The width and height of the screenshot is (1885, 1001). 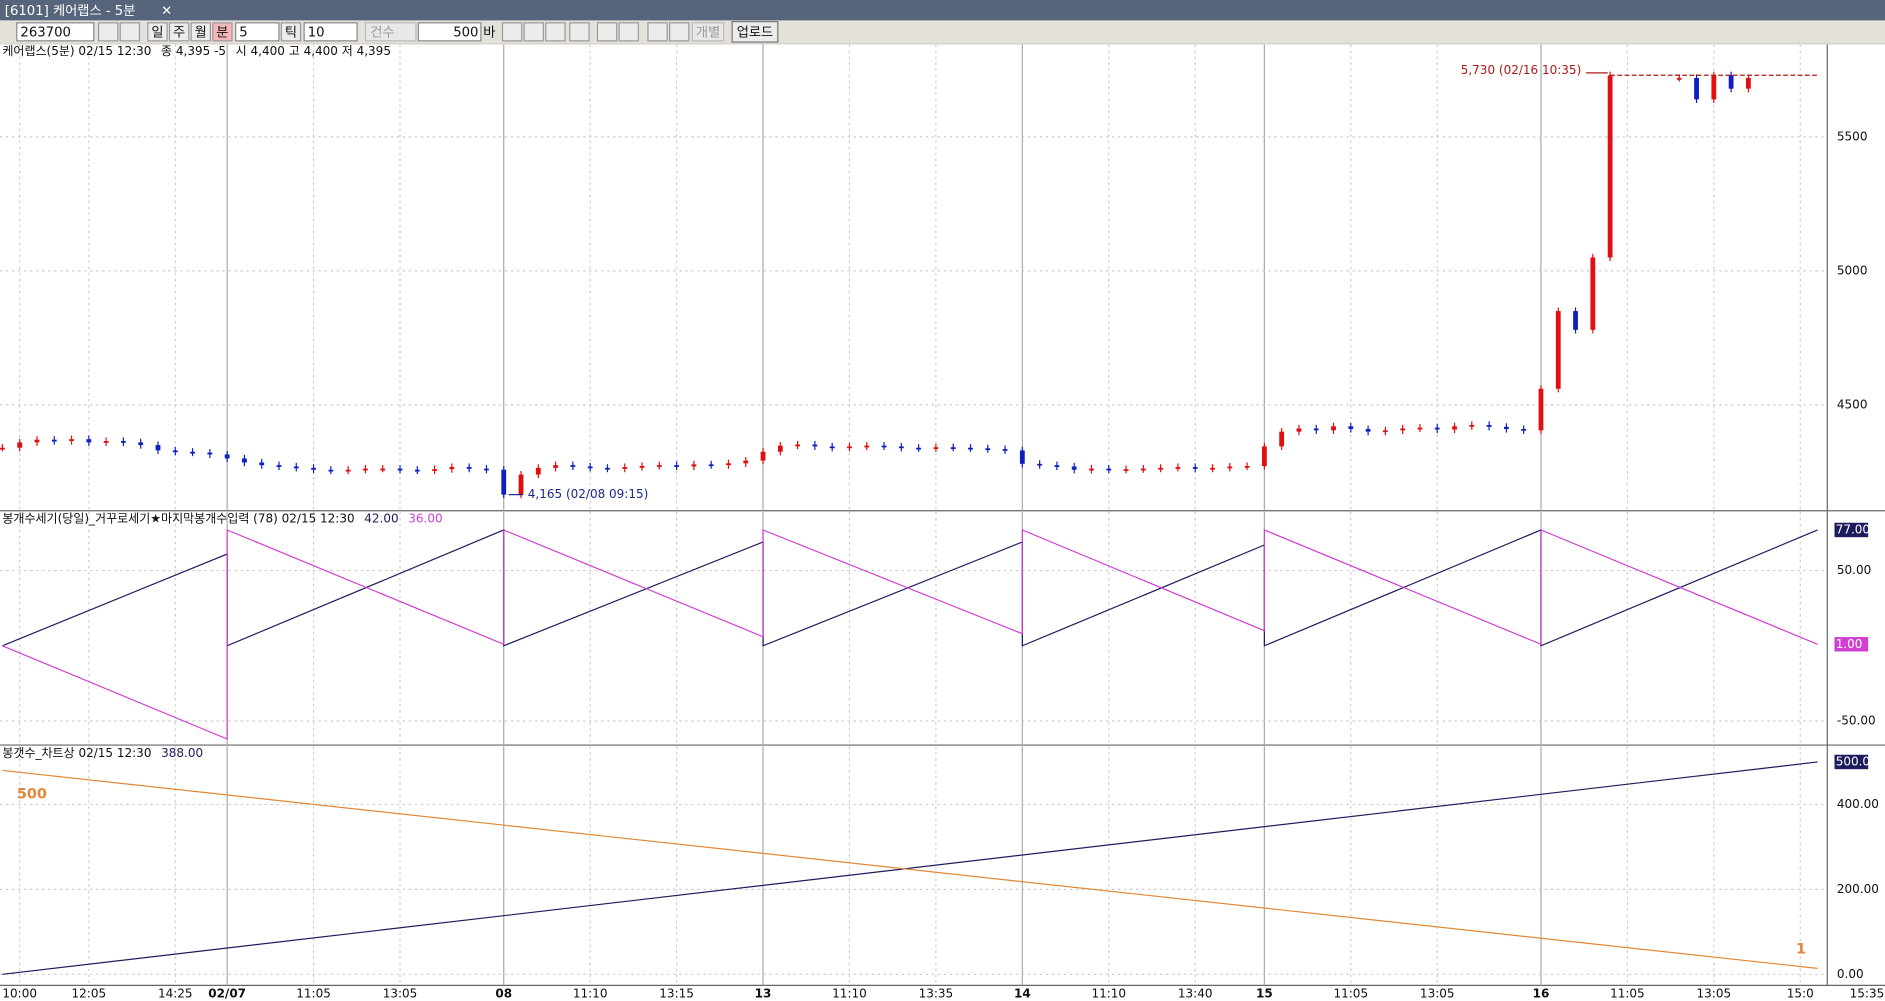 I want to click on series-annotation: 1, so click(x=1801, y=949).